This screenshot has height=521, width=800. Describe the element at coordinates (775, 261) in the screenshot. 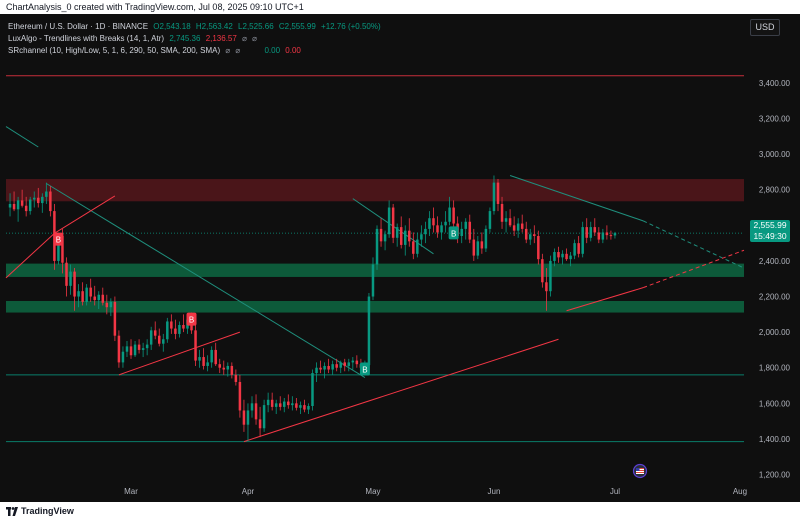

I see `y-tick-label: 2,400.00` at that location.